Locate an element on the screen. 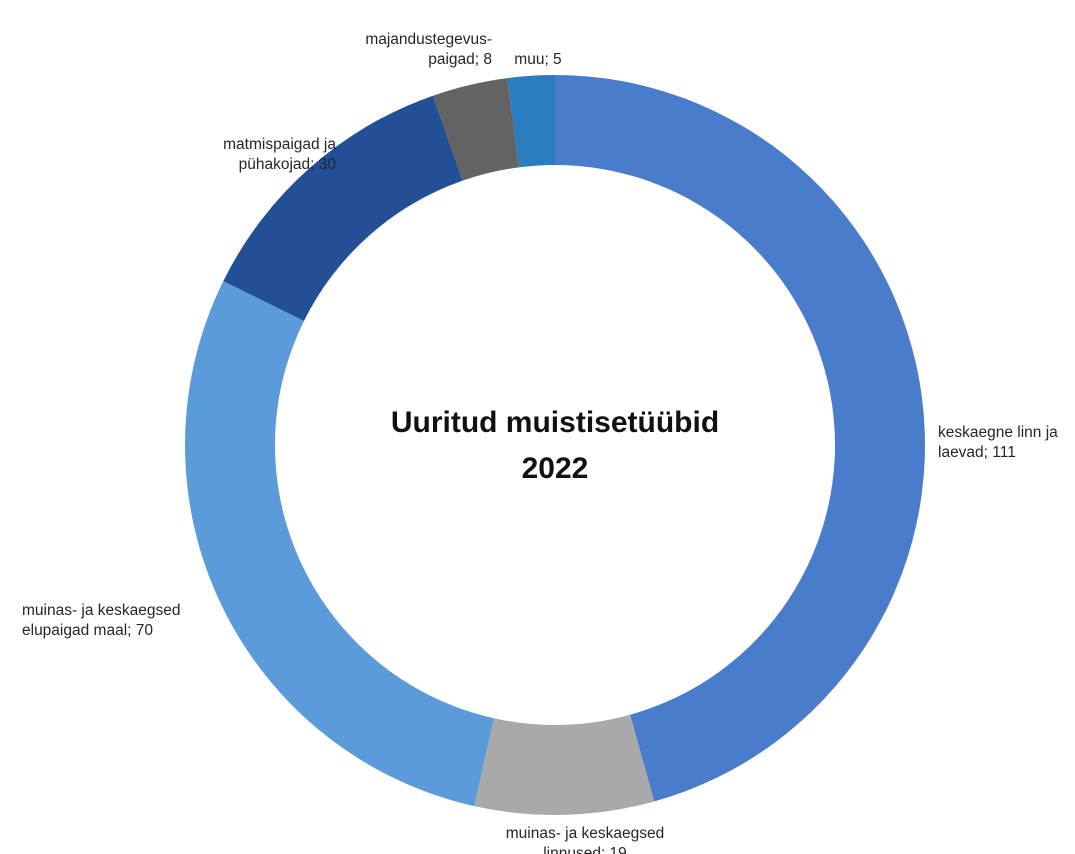 The width and height of the screenshot is (1075, 854). slice-label-line: paigad; 8 is located at coordinates (460, 59).